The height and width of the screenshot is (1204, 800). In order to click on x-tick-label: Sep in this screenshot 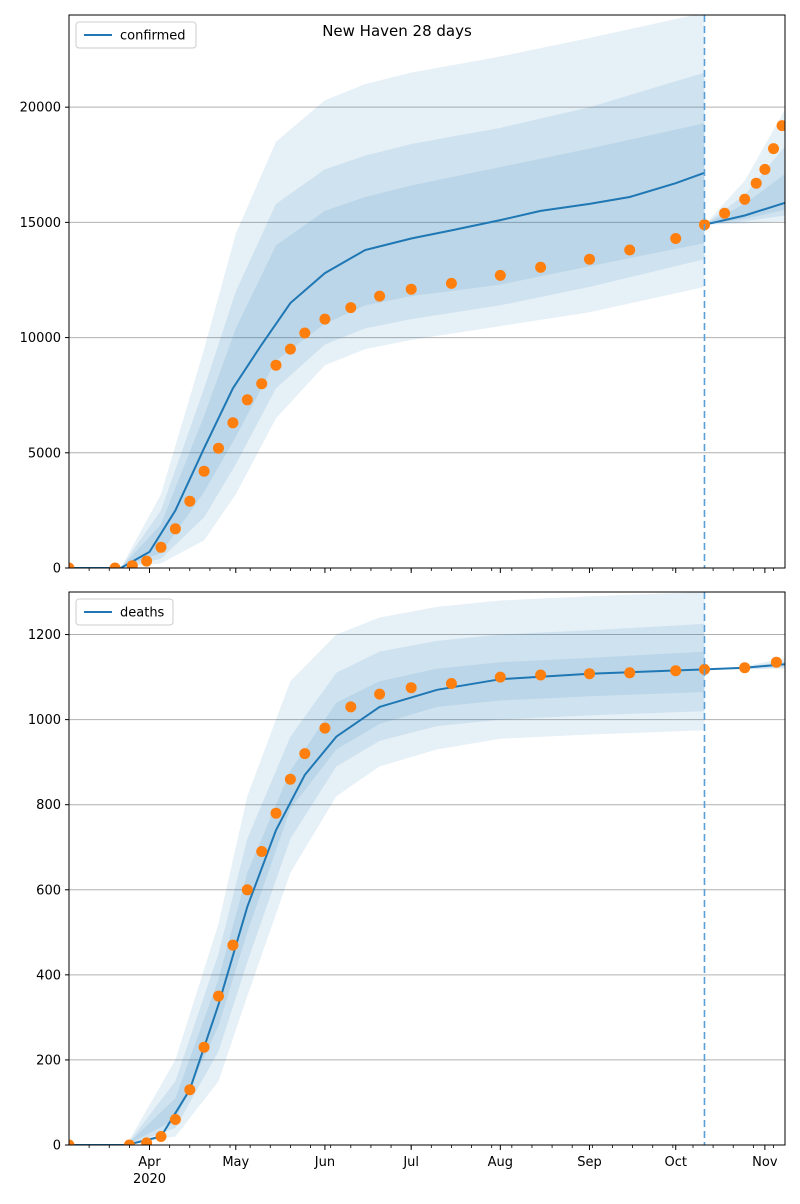, I will do `click(589, 1162)`.